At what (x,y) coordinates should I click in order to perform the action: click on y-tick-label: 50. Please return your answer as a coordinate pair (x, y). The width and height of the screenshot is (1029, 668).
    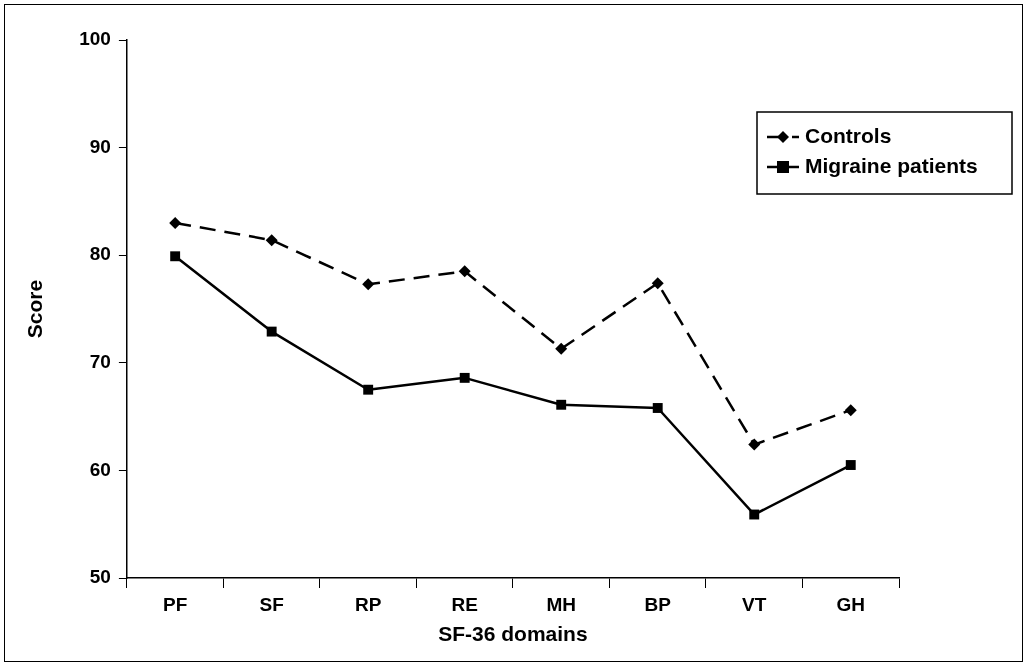
    Looking at the image, I should click on (100, 577).